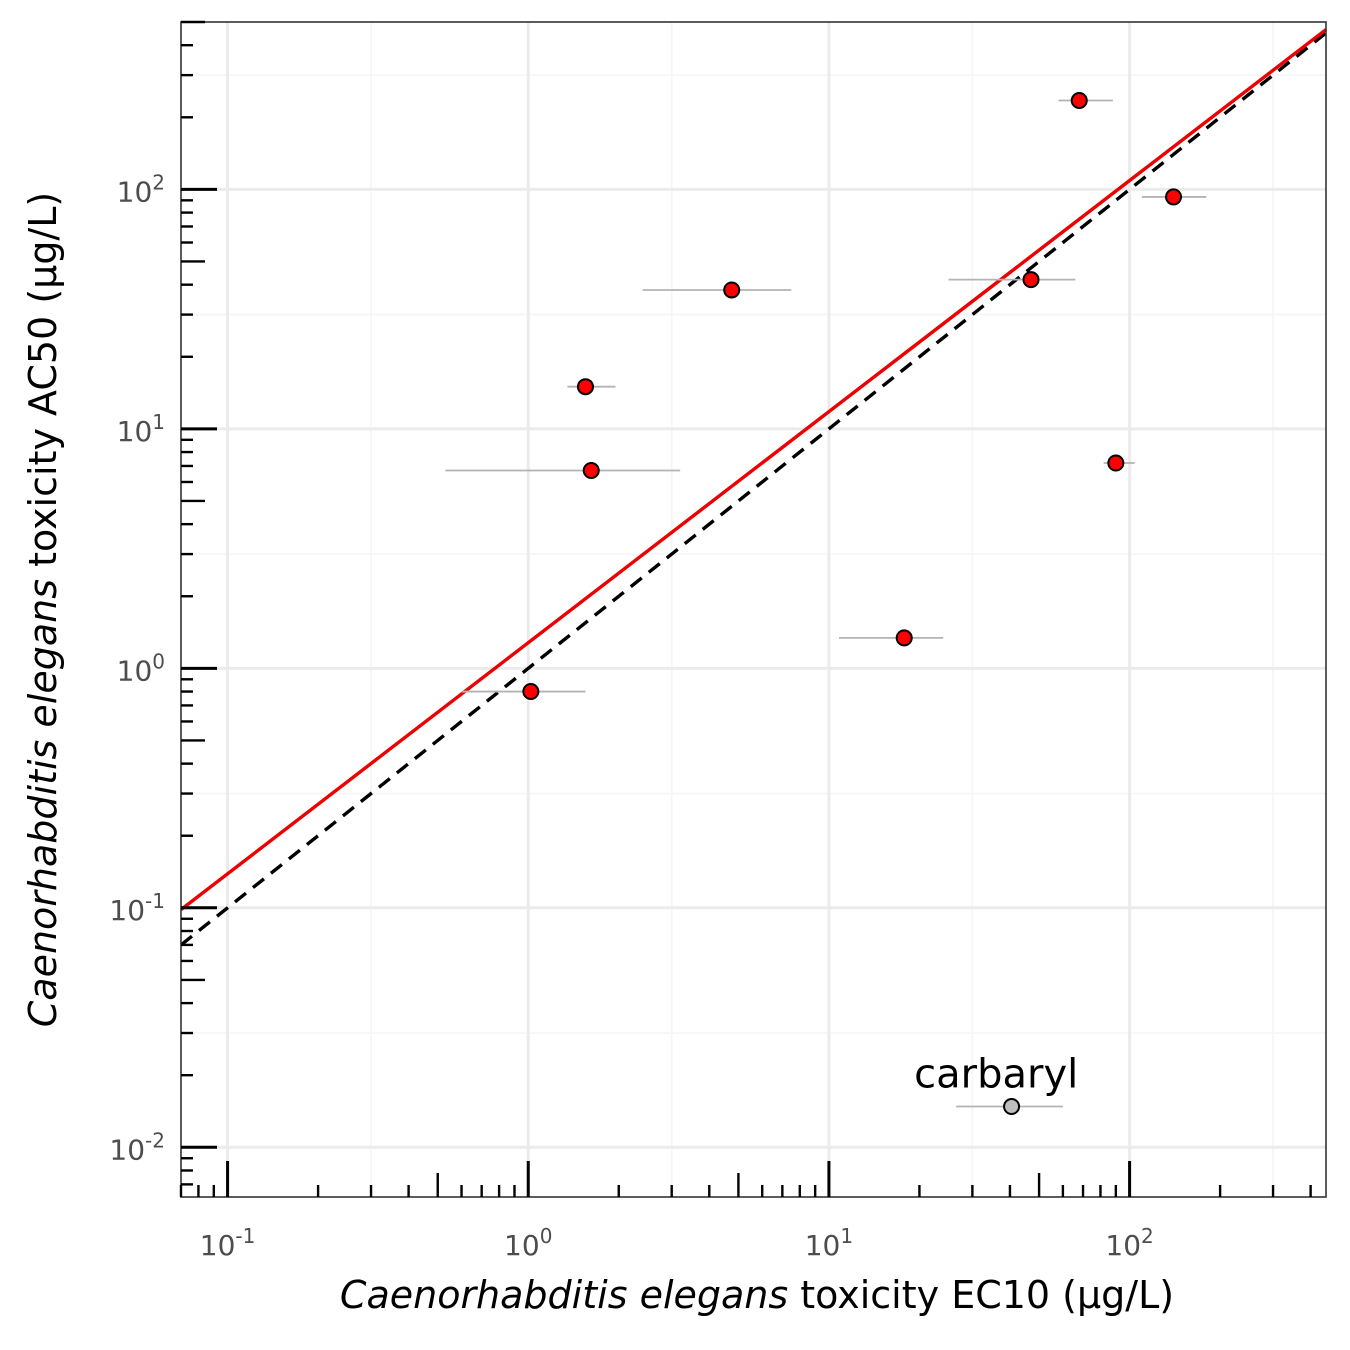 The width and height of the screenshot is (1350, 1350). I want to click on annotations: carbaryl, so click(996, 1074).